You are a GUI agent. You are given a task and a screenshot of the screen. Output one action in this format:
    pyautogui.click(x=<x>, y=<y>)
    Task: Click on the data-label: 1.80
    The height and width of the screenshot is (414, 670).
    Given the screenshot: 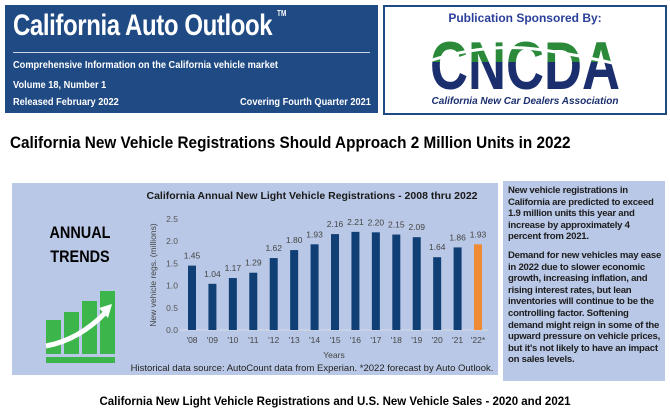 What is the action you would take?
    pyautogui.click(x=294, y=240)
    